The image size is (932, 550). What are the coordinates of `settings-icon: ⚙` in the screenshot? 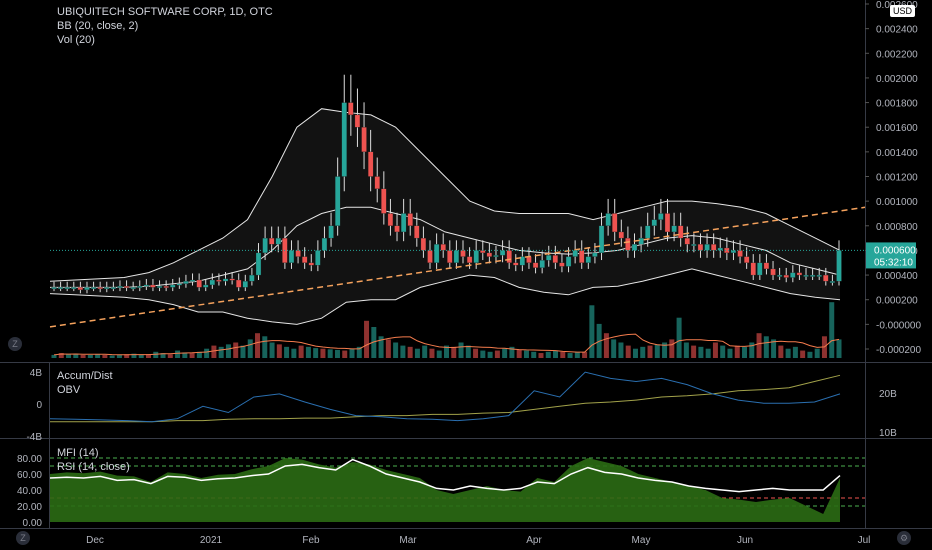 It's located at (904, 538).